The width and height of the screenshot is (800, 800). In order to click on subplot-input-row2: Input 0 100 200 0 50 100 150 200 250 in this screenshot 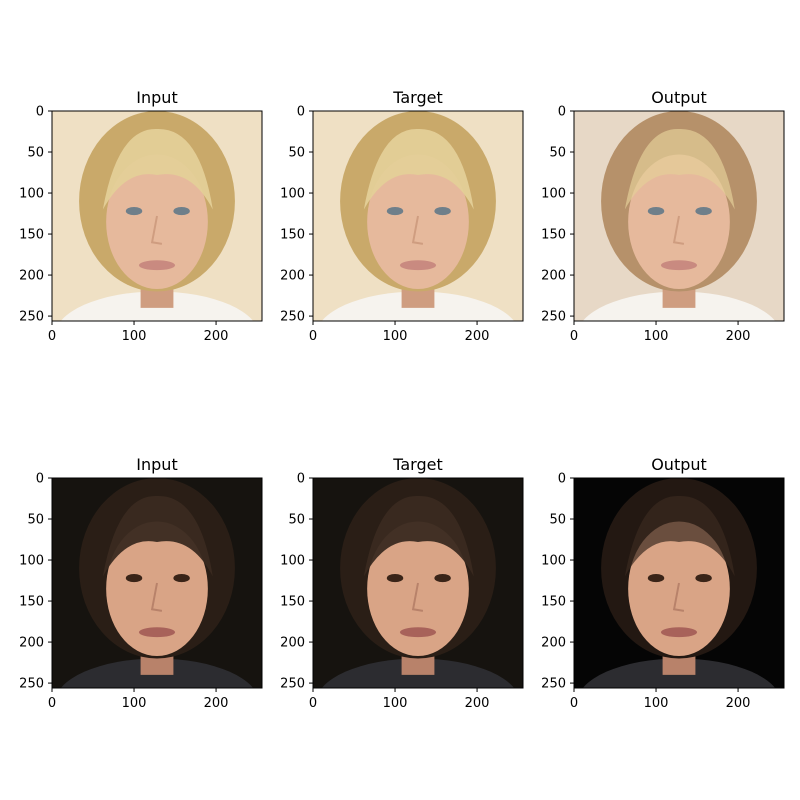, I will do `click(141, 583)`.